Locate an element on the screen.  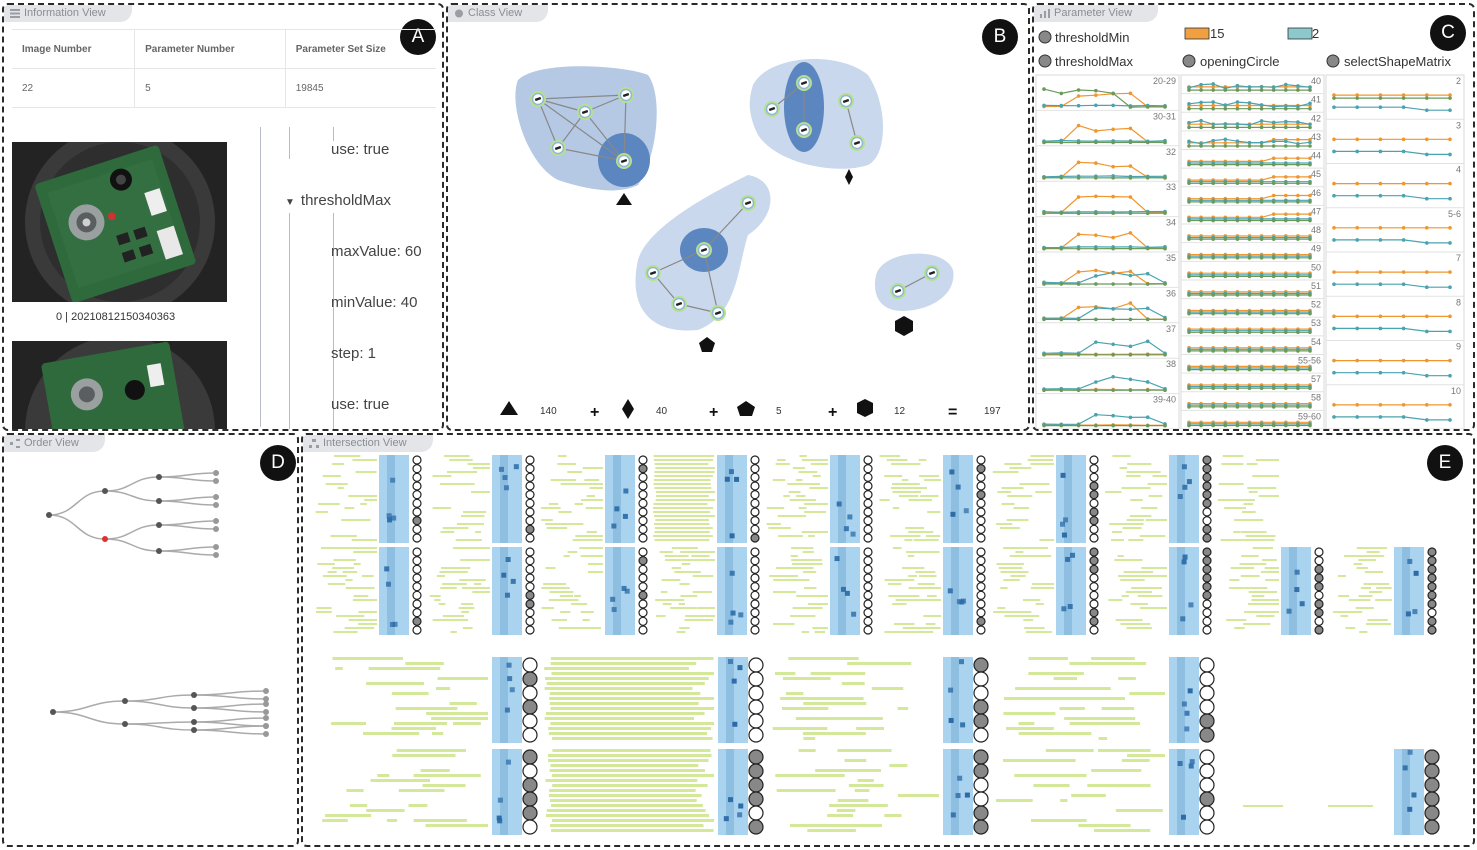
tree-node-step: step: 1 is located at coordinates (354, 353).